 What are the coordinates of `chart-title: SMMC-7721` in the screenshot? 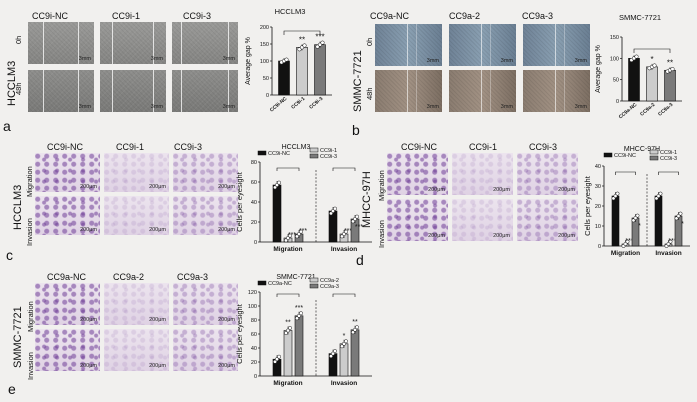 It's located at (640, 17).